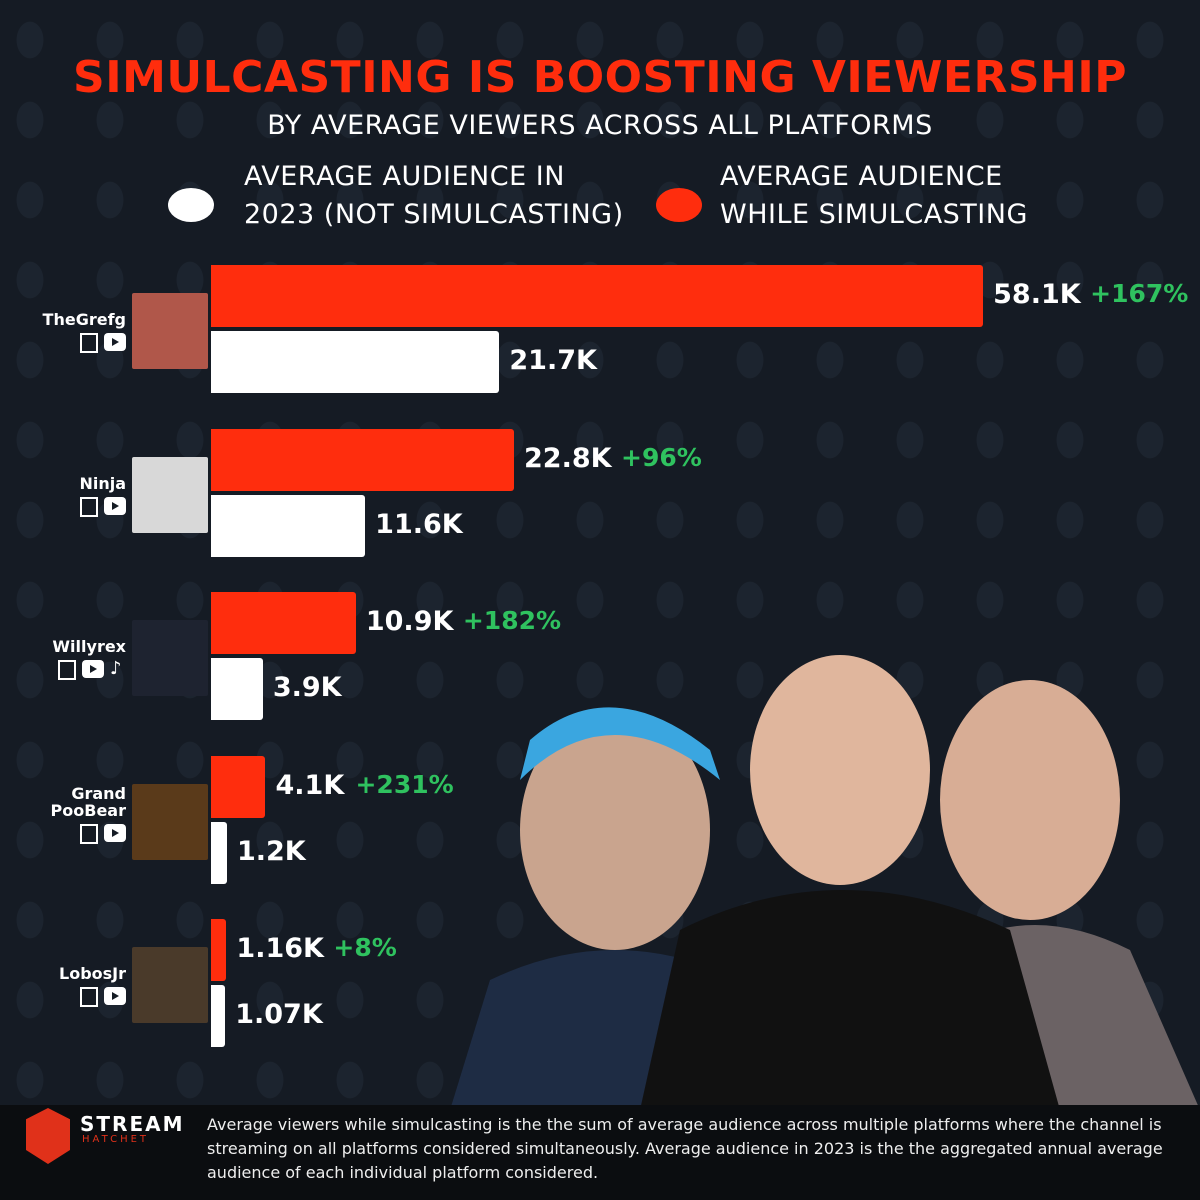  I want to click on legend-text: AVERAGE AUDIENCE, so click(861, 176).